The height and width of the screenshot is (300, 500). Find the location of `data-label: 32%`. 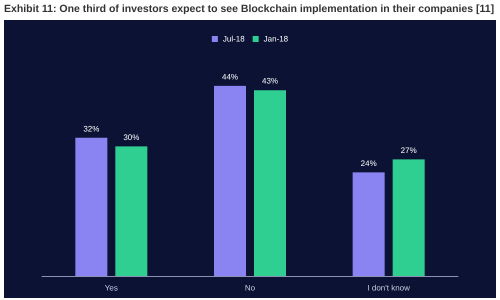

data-label: 32% is located at coordinates (91, 129).